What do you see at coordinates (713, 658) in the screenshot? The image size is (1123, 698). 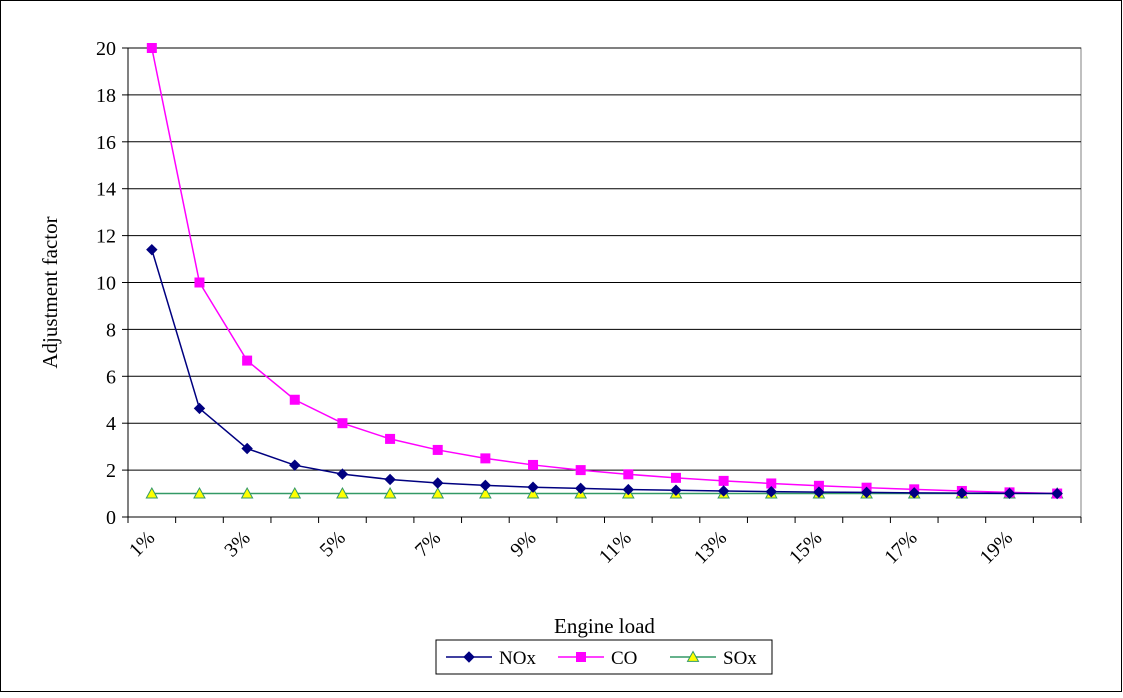 I see `legend-item-sox: SOx` at bounding box center [713, 658].